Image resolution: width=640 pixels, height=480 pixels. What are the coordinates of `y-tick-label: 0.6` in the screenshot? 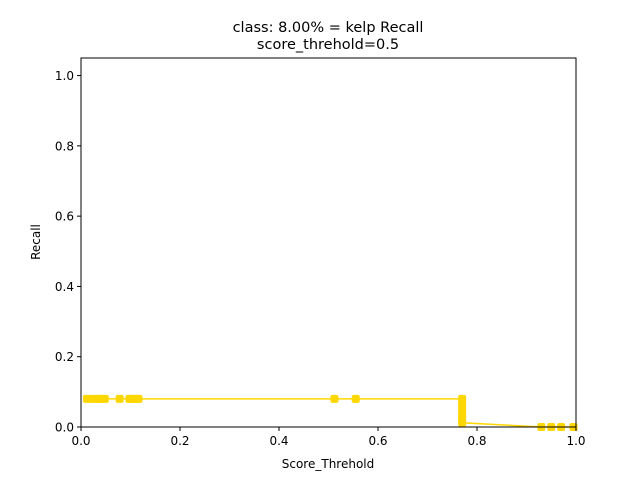 It's located at (64, 217).